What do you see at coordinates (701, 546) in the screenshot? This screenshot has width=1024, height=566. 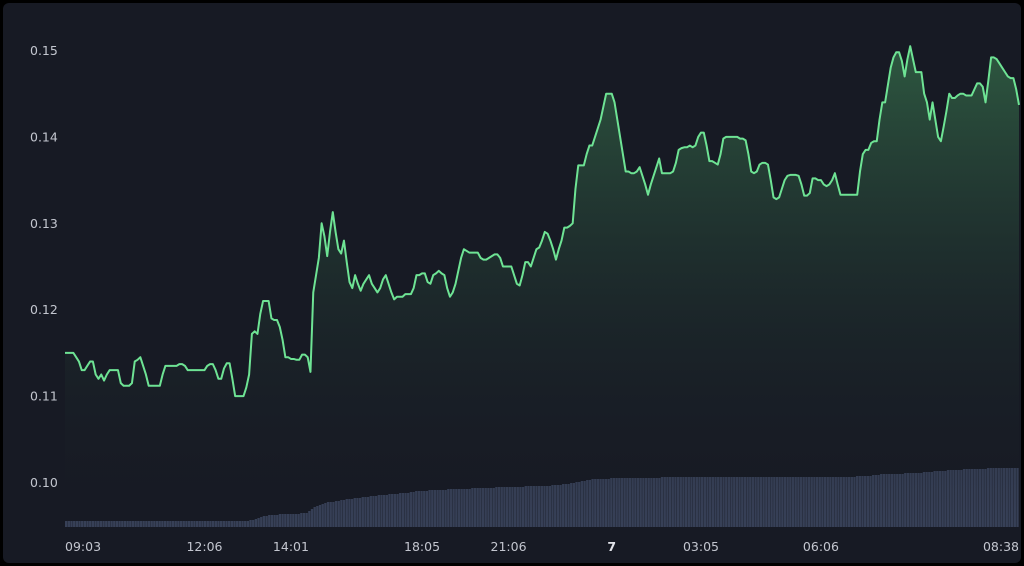 I see `x-tick-label: 03:05` at bounding box center [701, 546].